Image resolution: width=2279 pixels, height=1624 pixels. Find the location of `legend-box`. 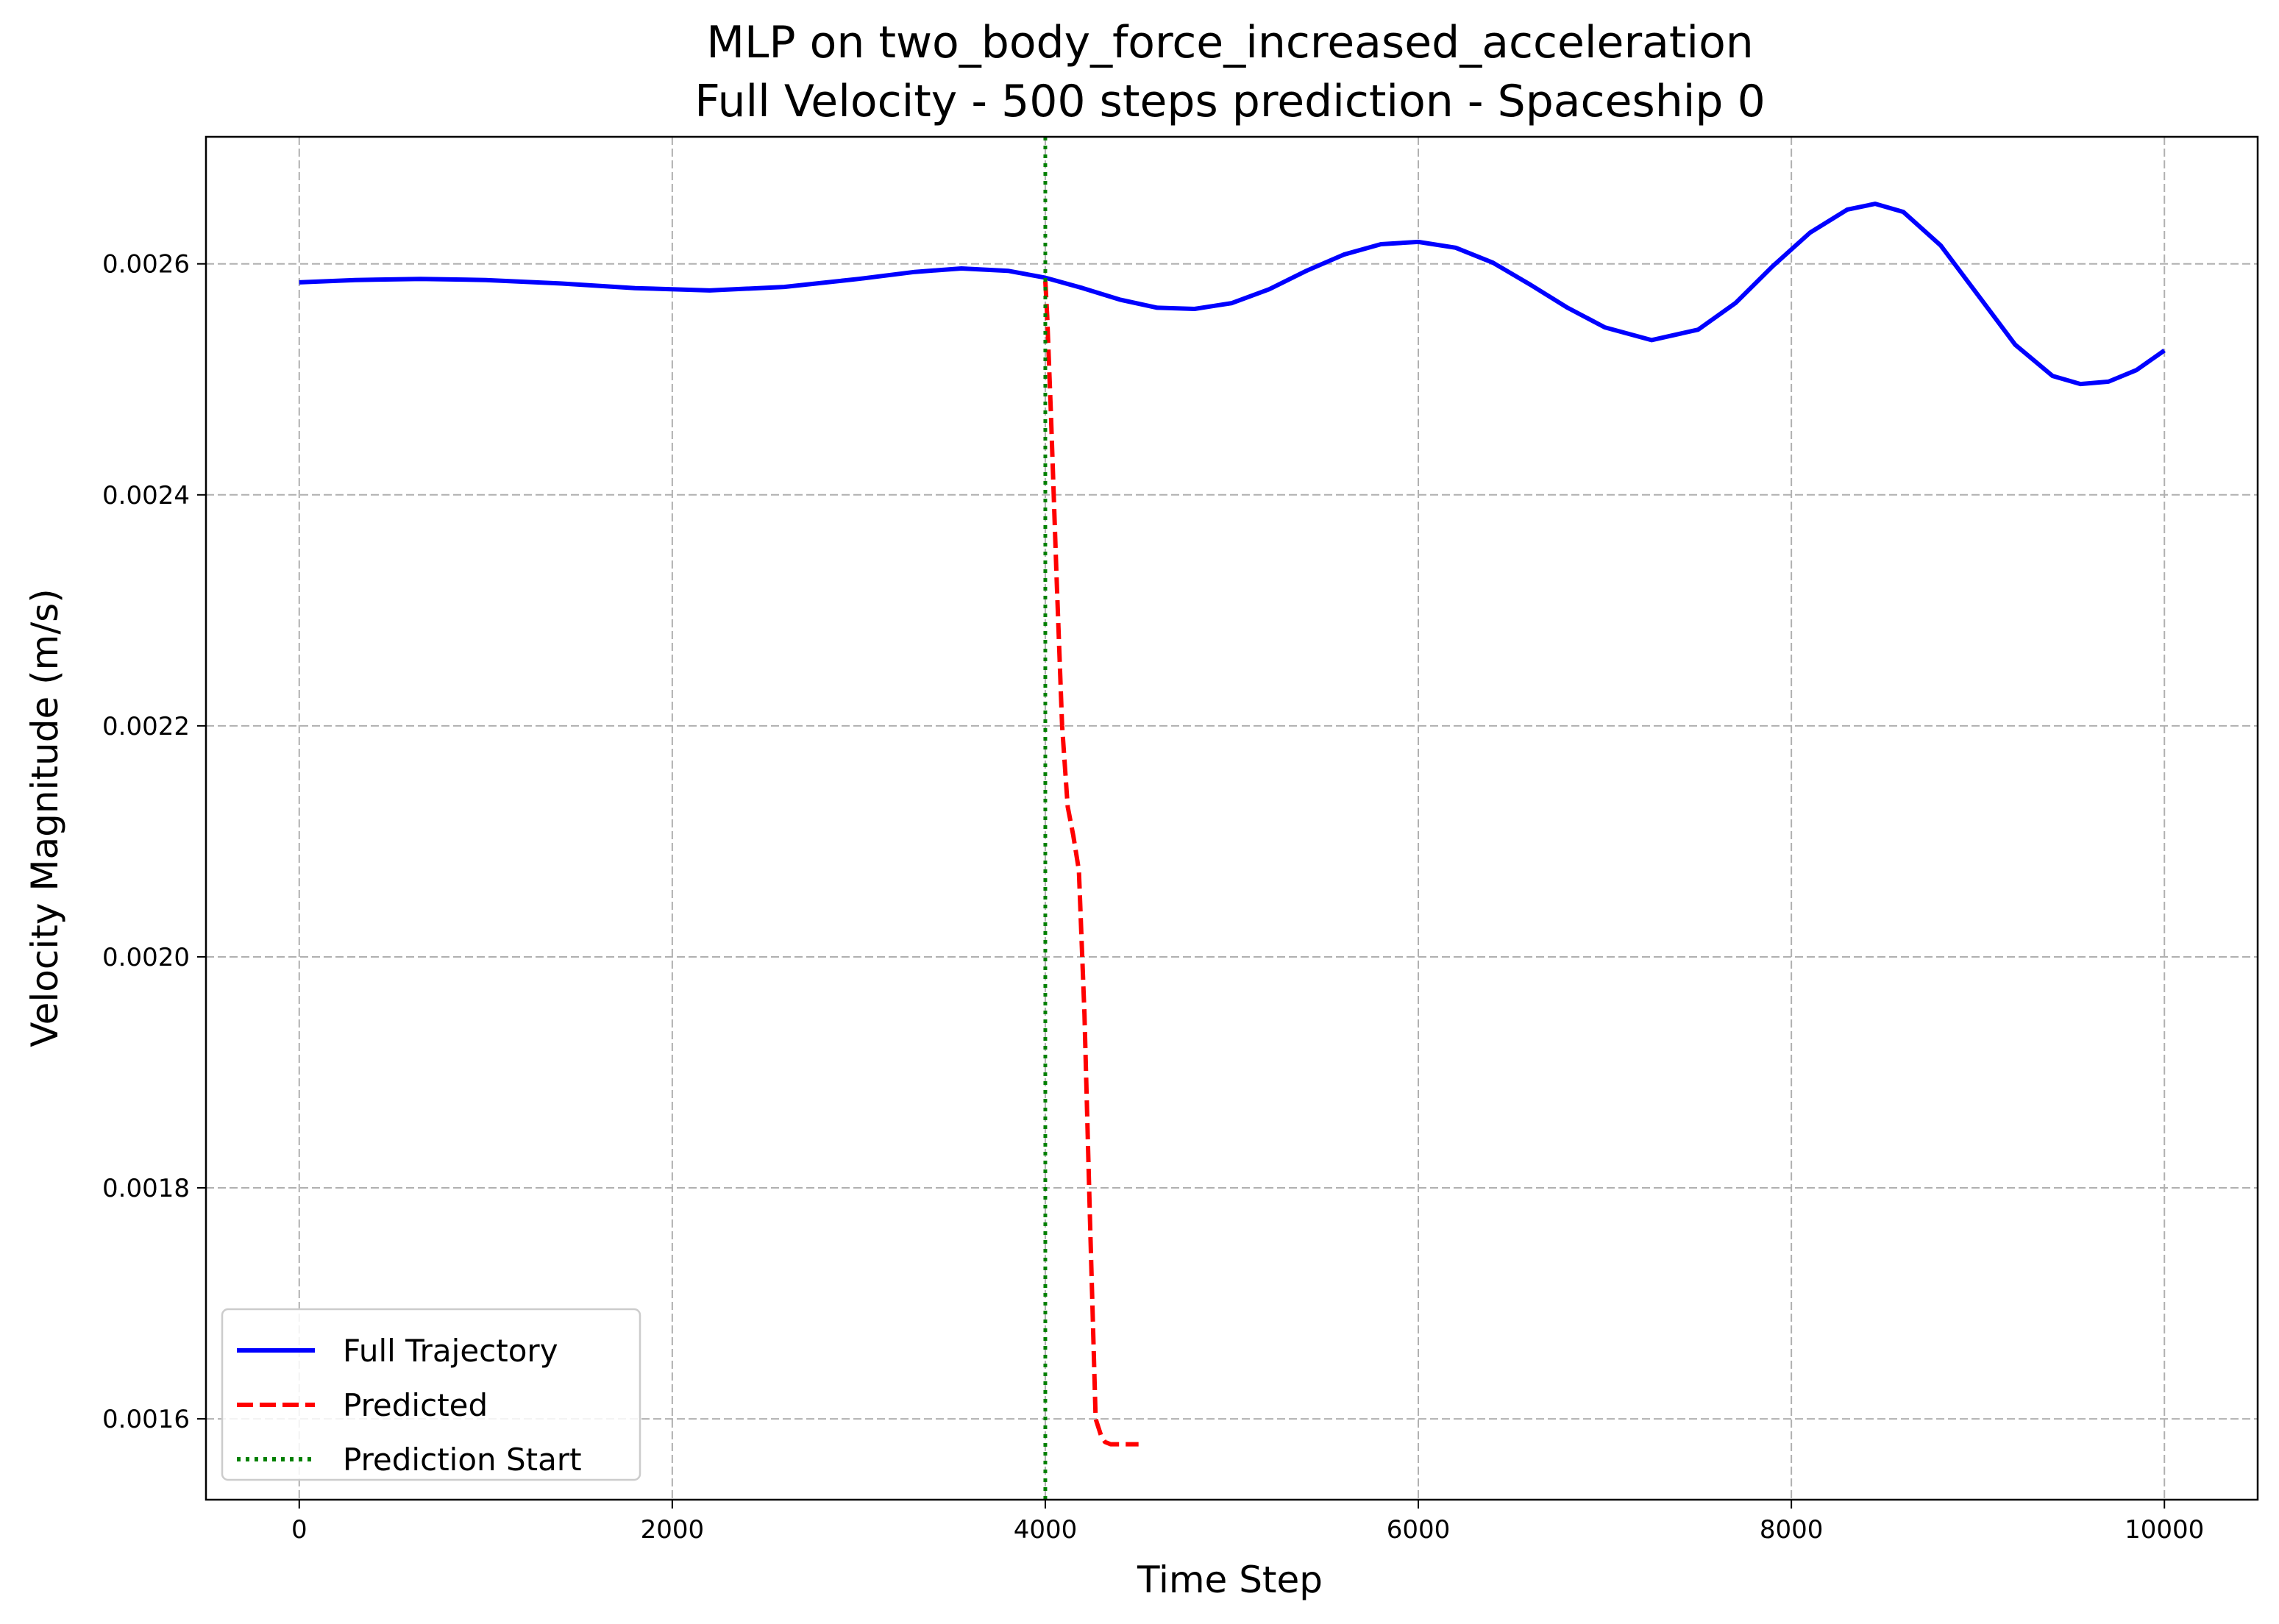

legend-box is located at coordinates (431, 1394).